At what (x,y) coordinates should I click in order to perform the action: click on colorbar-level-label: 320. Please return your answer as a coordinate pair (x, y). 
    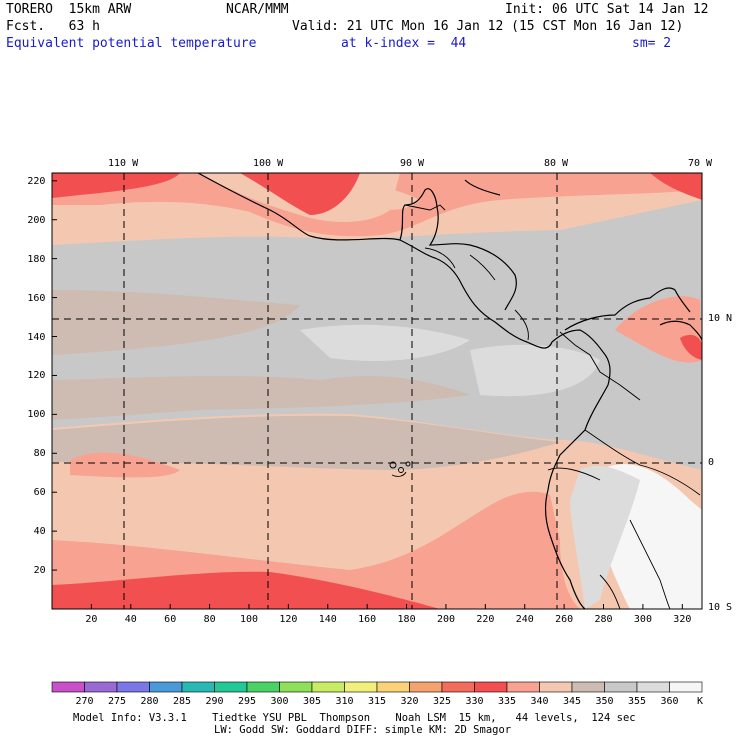
    Looking at the image, I should click on (409, 701).